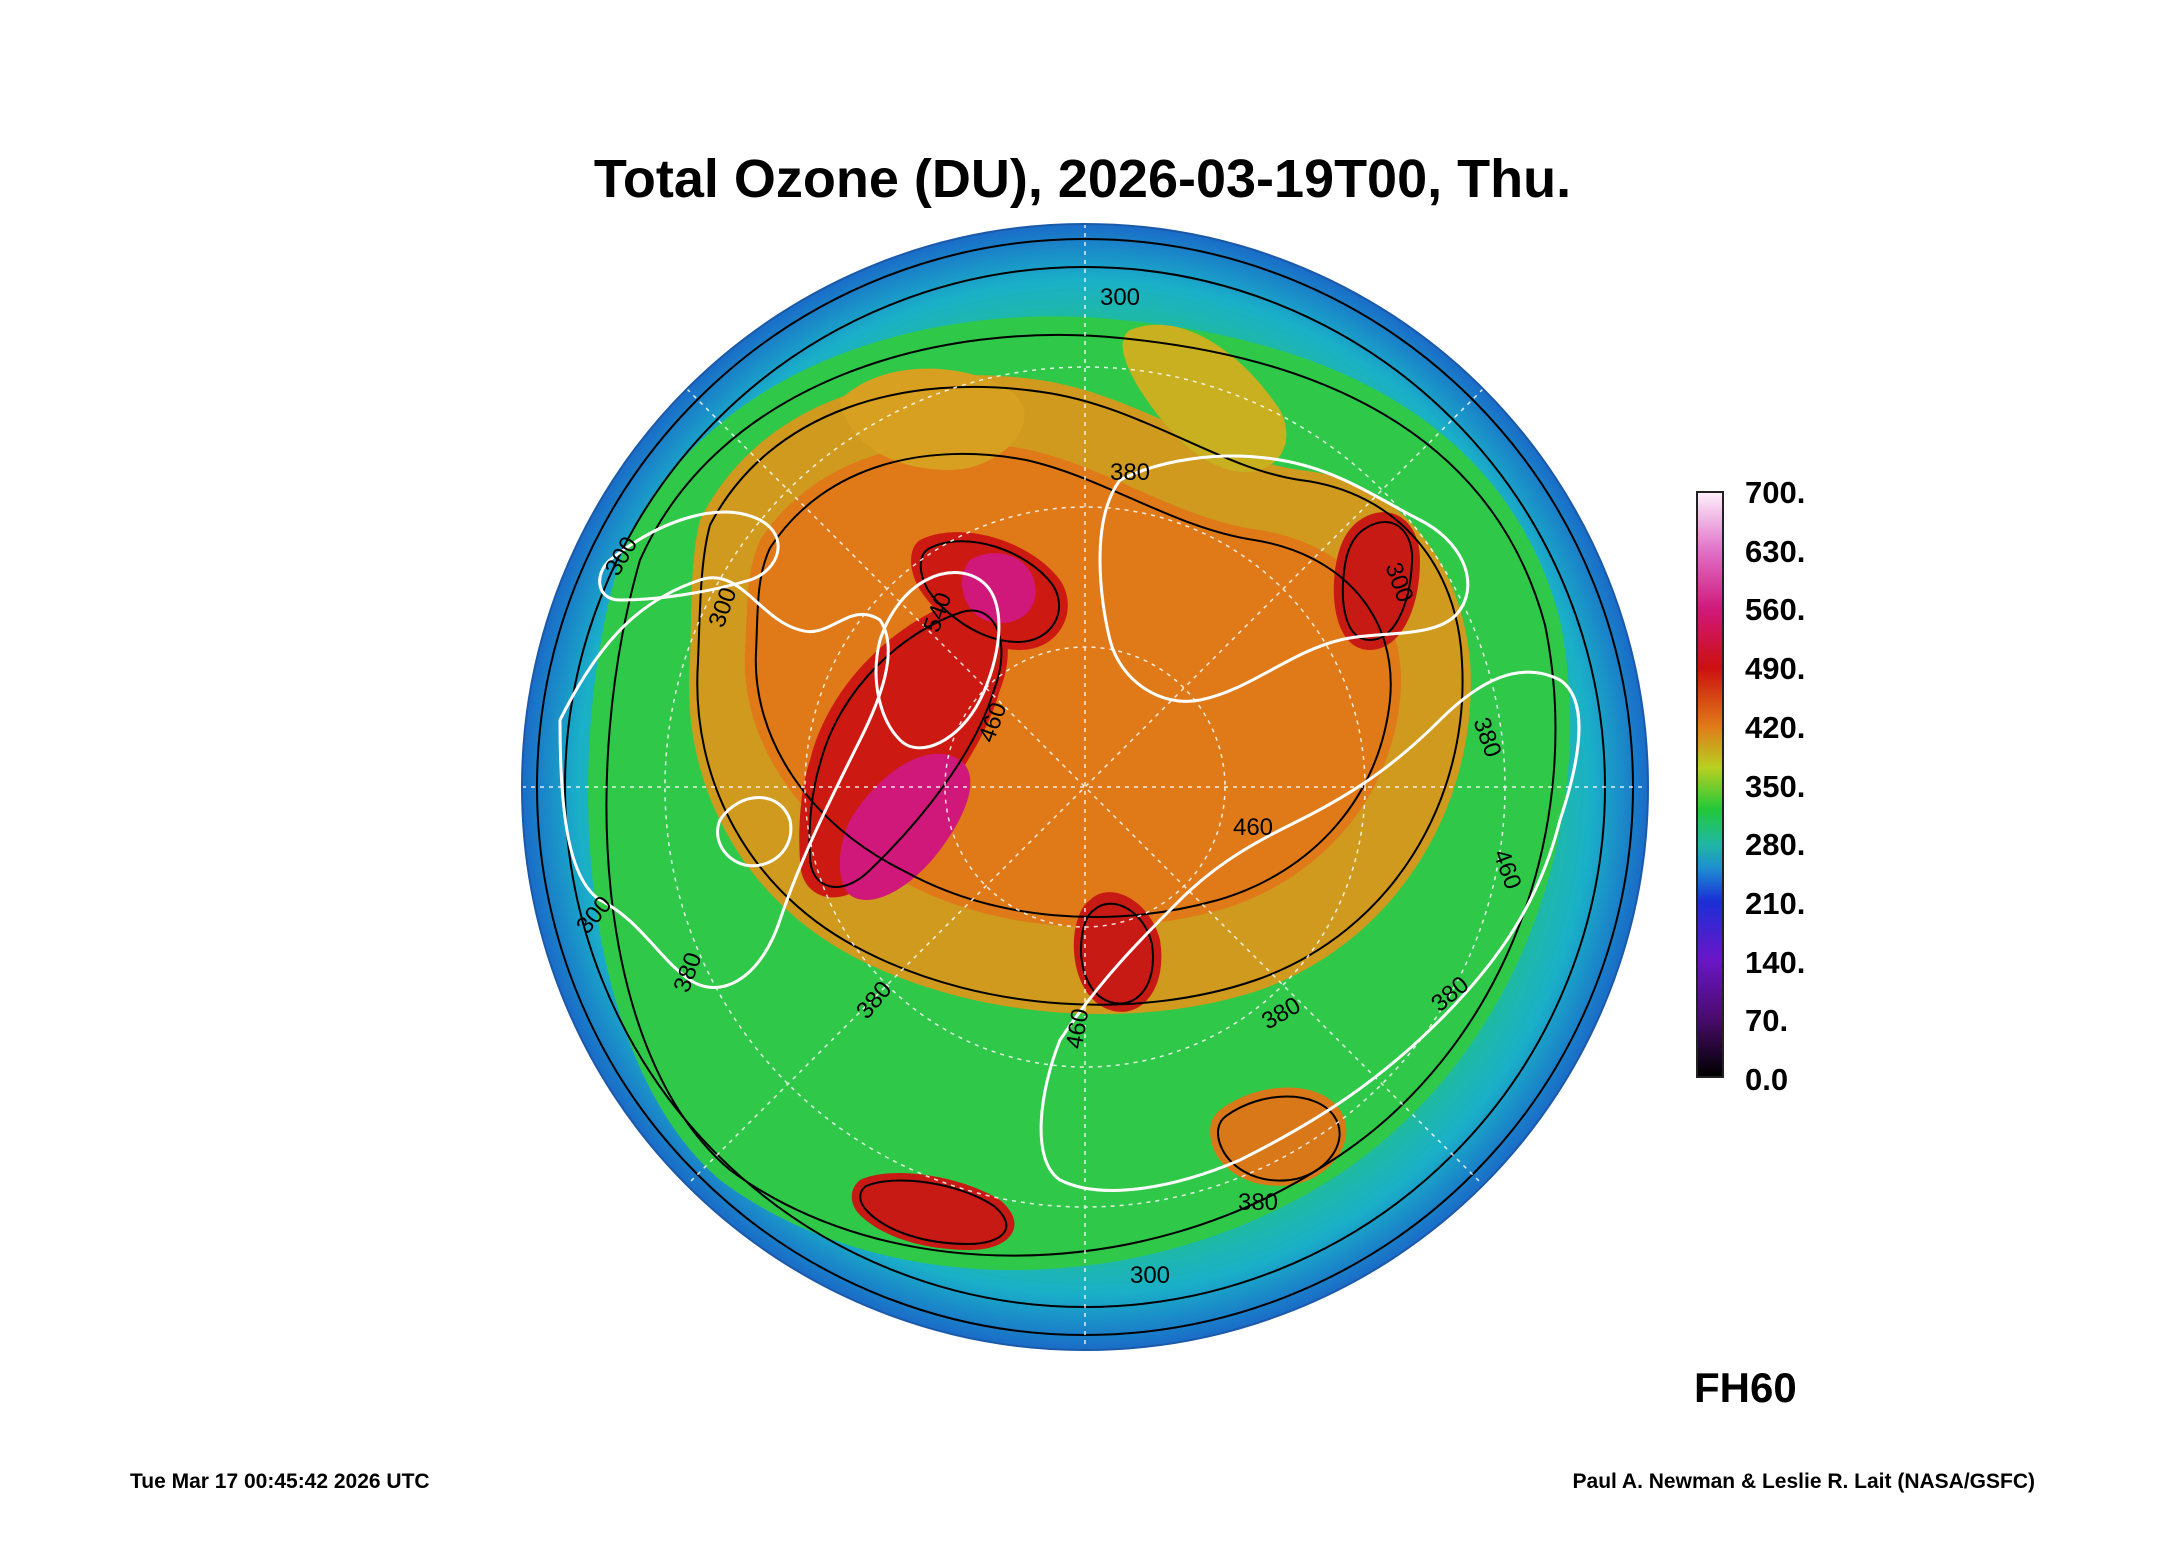  Describe the element at coordinates (754, 832) in the screenshot. I see `coastline-hudson` at that location.